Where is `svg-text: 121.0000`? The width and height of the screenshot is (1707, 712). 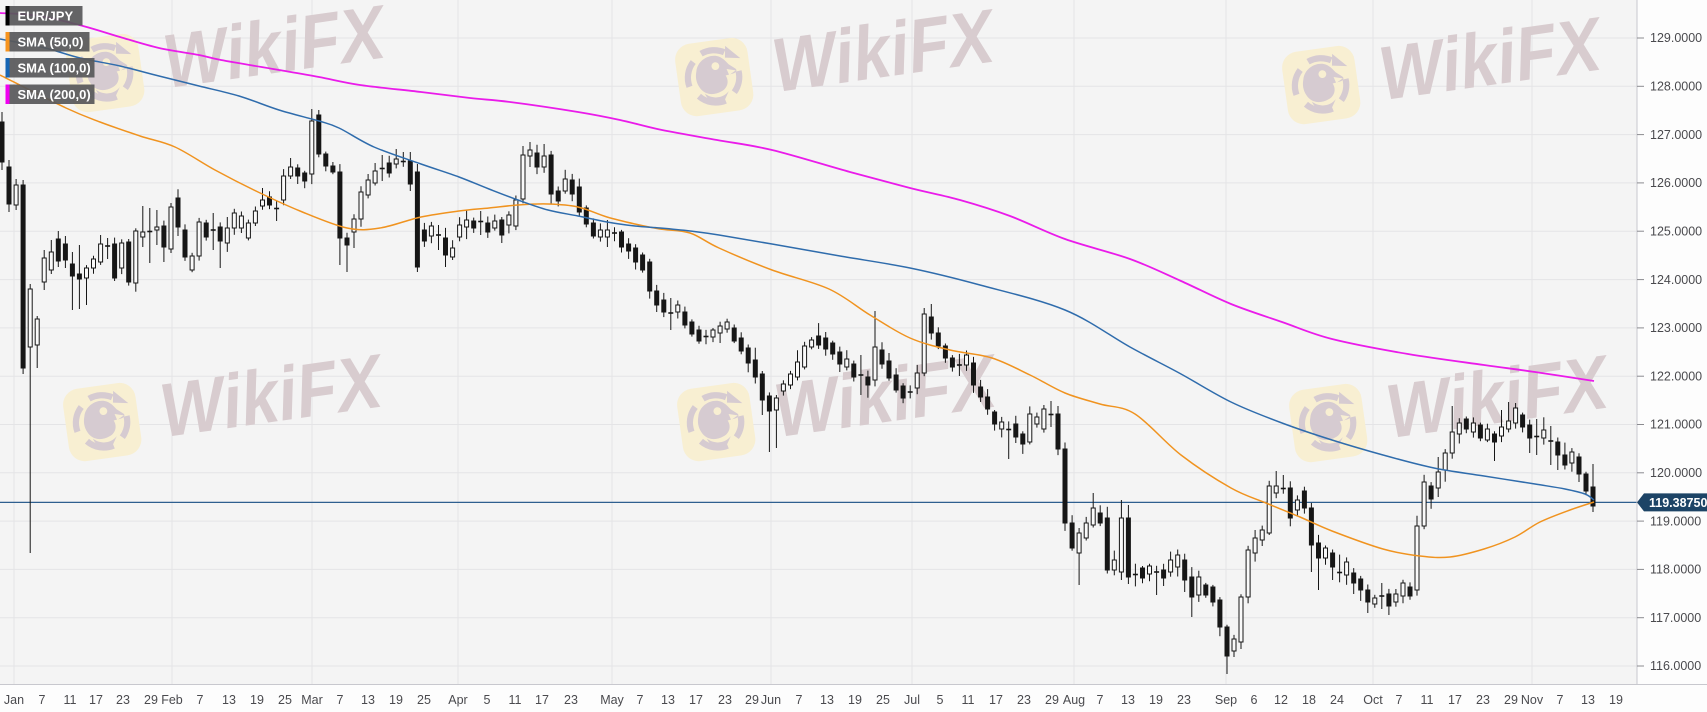 svg-text: 121.0000 is located at coordinates (1676, 425).